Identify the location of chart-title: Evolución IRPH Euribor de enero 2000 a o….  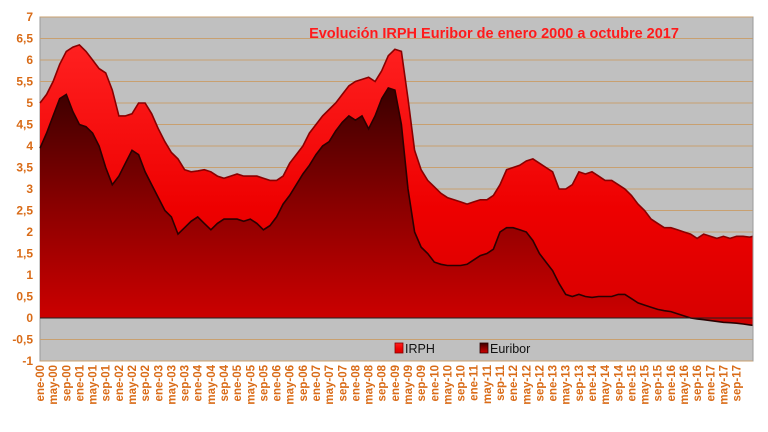
(494, 34).